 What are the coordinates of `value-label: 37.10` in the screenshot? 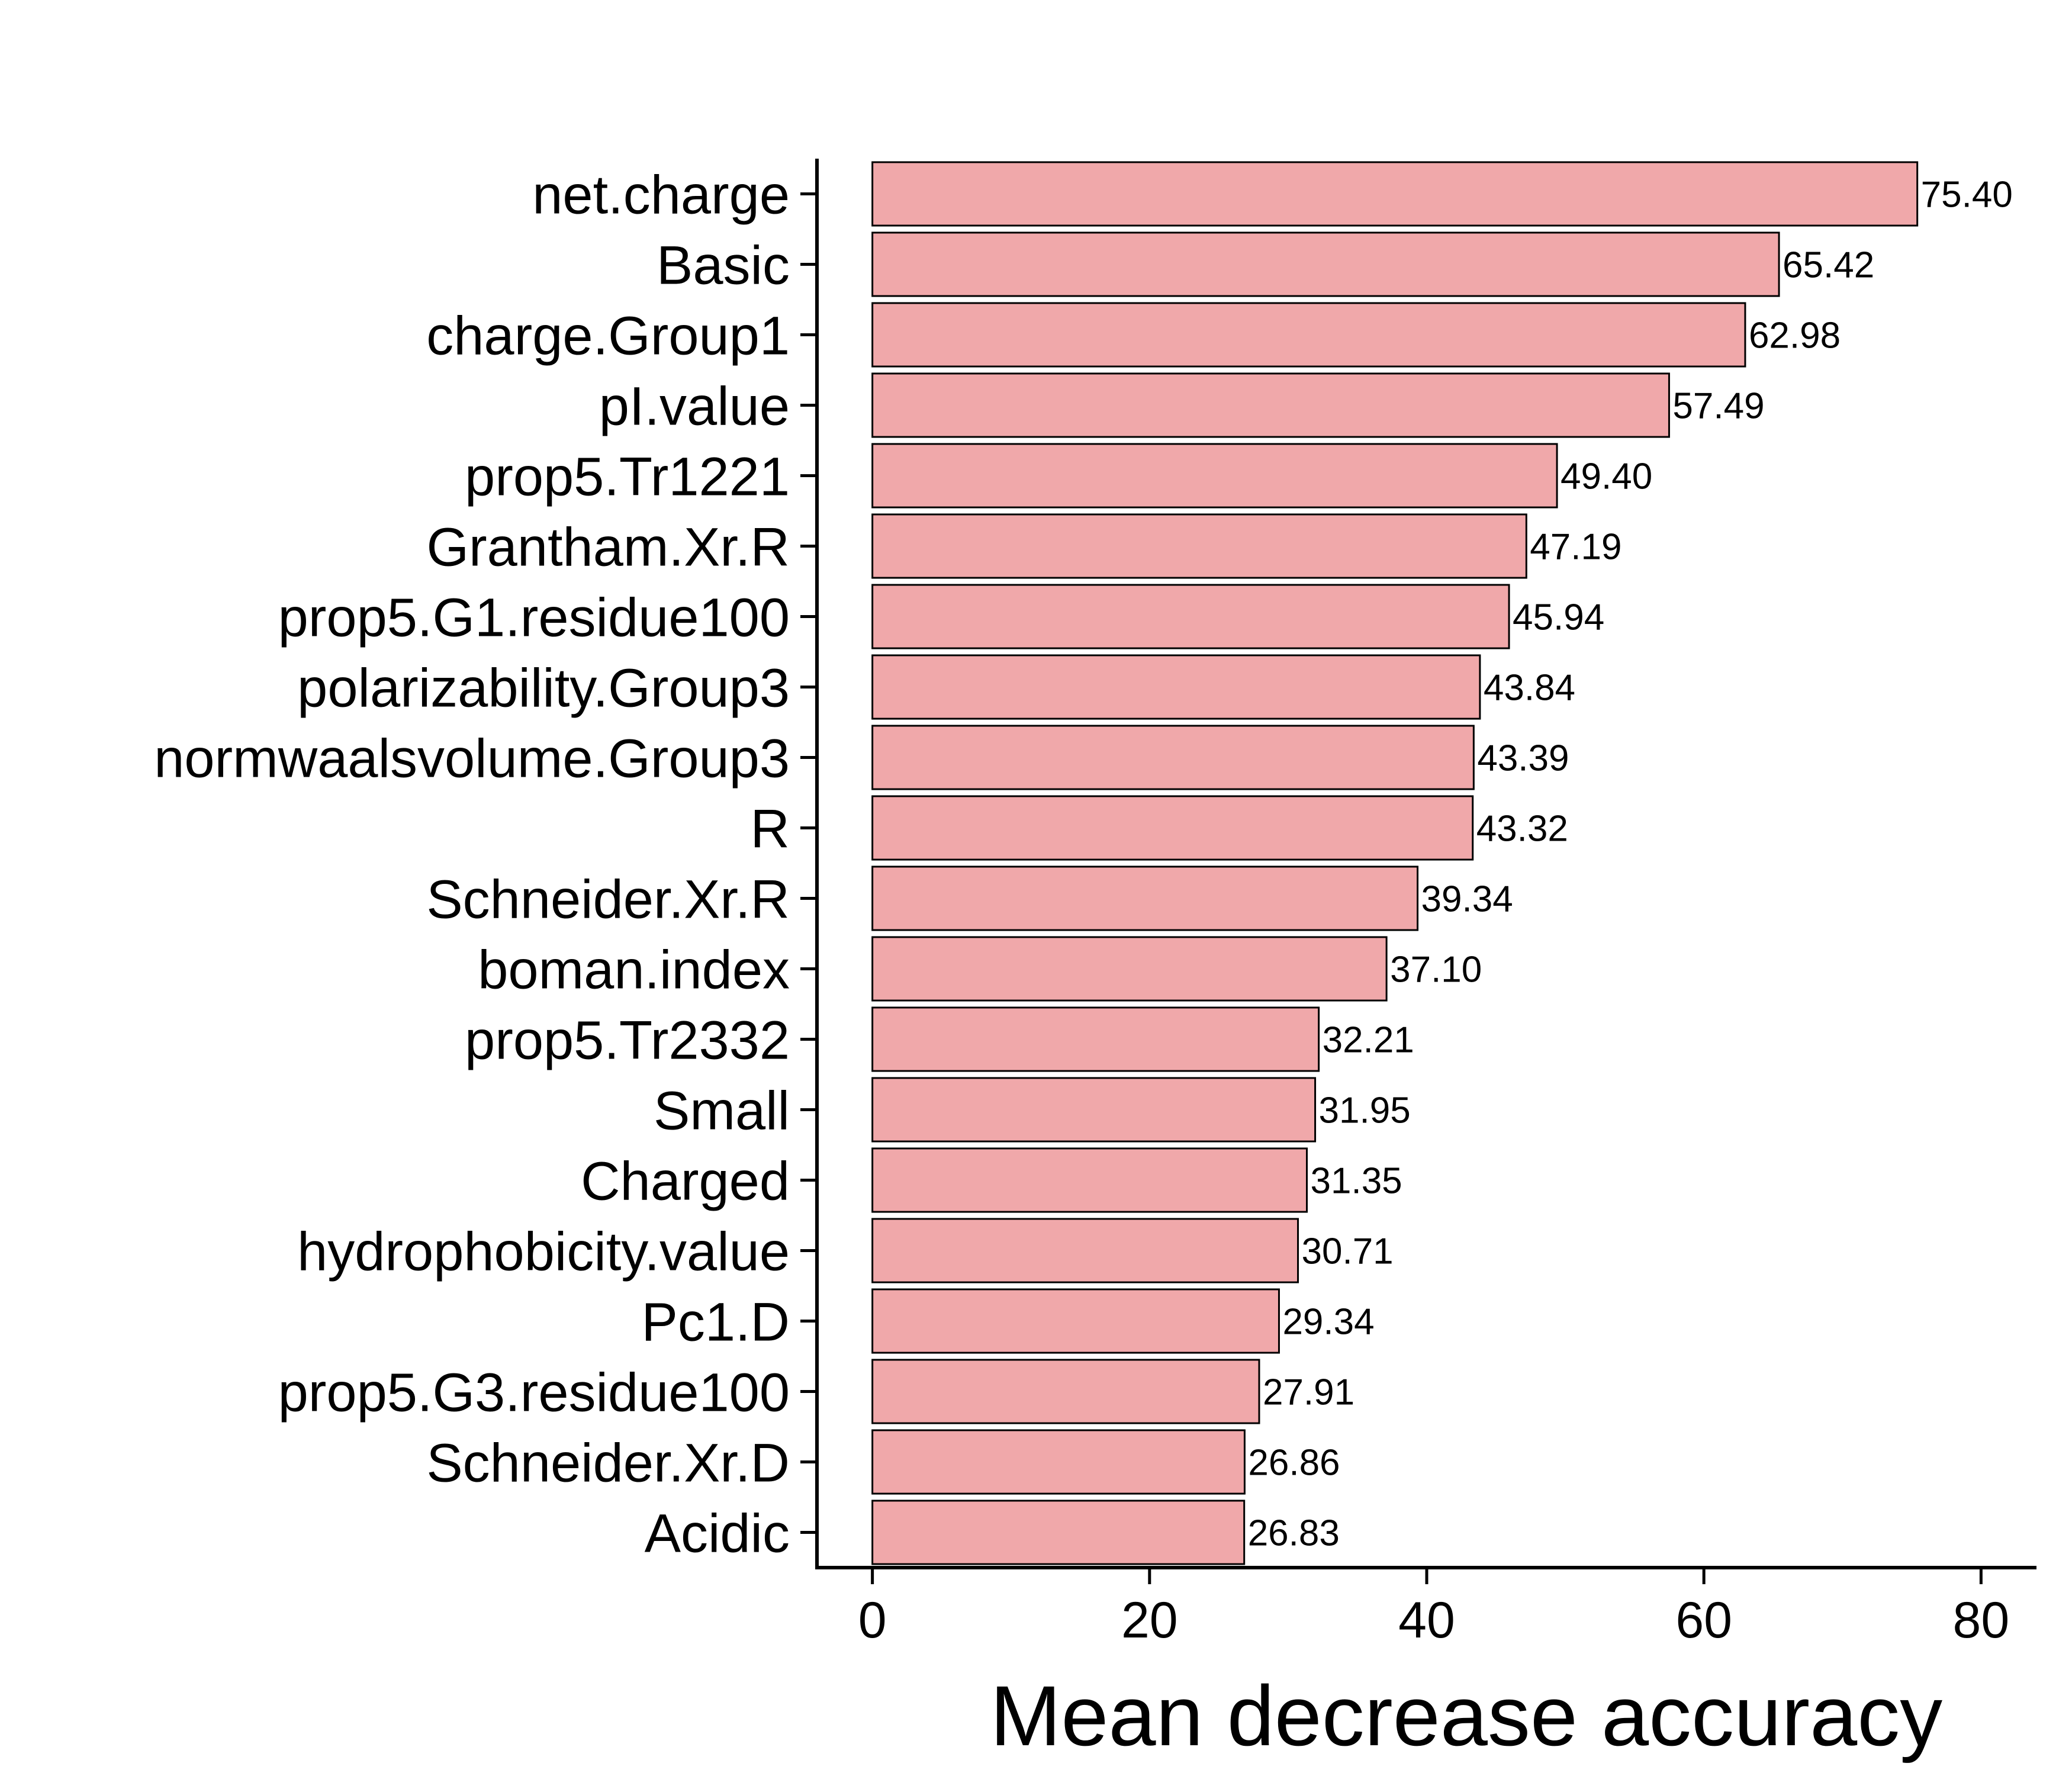 It's located at (1436, 970).